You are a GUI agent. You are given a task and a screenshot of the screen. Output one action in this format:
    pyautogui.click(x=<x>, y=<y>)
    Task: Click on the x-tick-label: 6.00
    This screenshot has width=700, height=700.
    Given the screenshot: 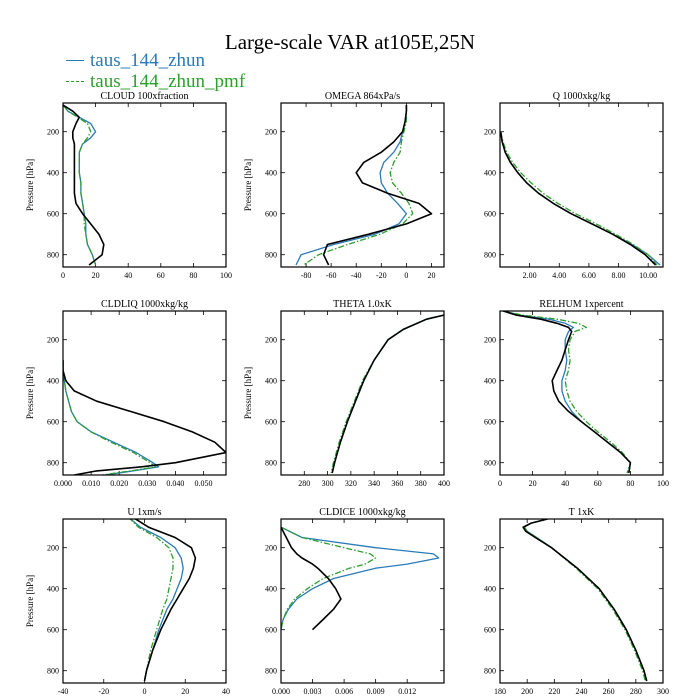 What is the action you would take?
    pyautogui.click(x=589, y=275)
    